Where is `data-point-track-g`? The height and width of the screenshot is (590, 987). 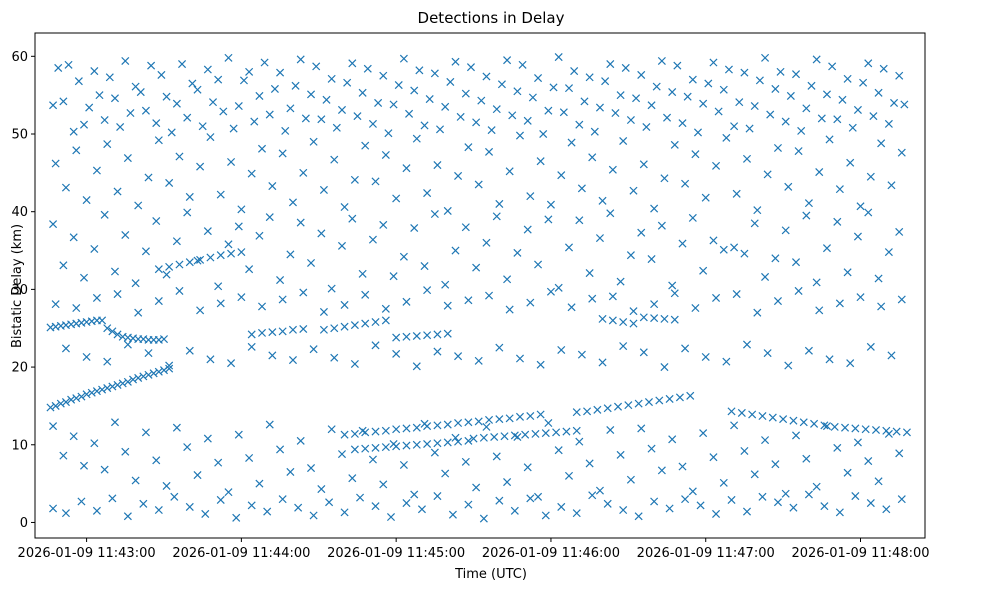 data-point-track-g is located at coordinates (483, 437).